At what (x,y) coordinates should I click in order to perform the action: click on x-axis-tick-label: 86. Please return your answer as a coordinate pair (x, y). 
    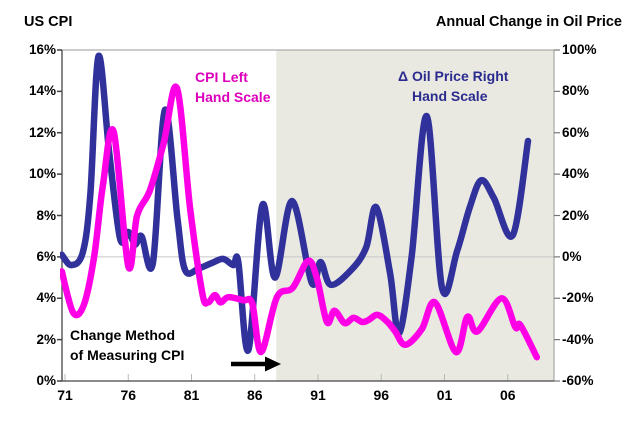
    Looking at the image, I should click on (254, 395).